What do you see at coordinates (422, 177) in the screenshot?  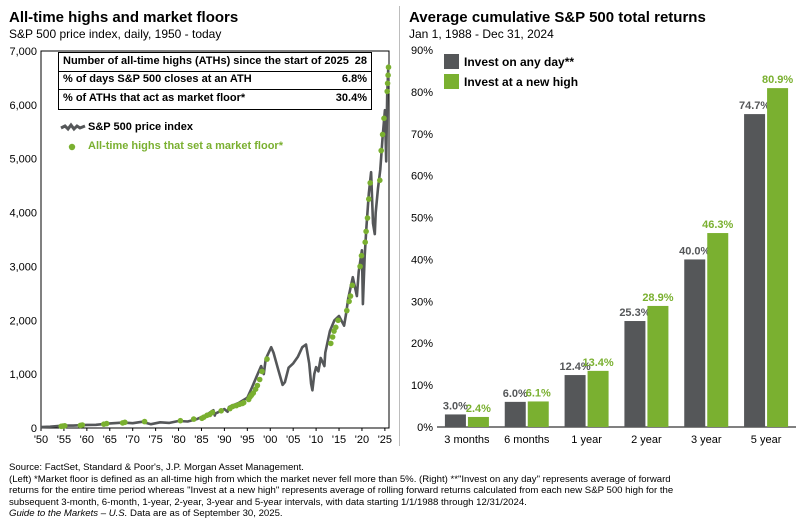 I see `y-tick-label: 60%` at bounding box center [422, 177].